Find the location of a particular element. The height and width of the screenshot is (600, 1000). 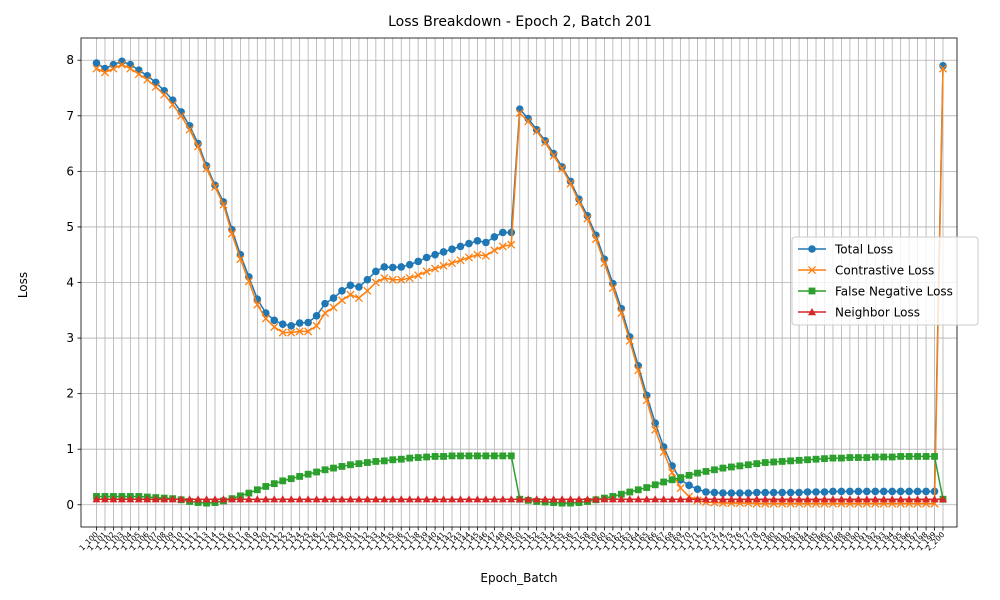

y-tick-label: 4 is located at coordinates (70, 283).